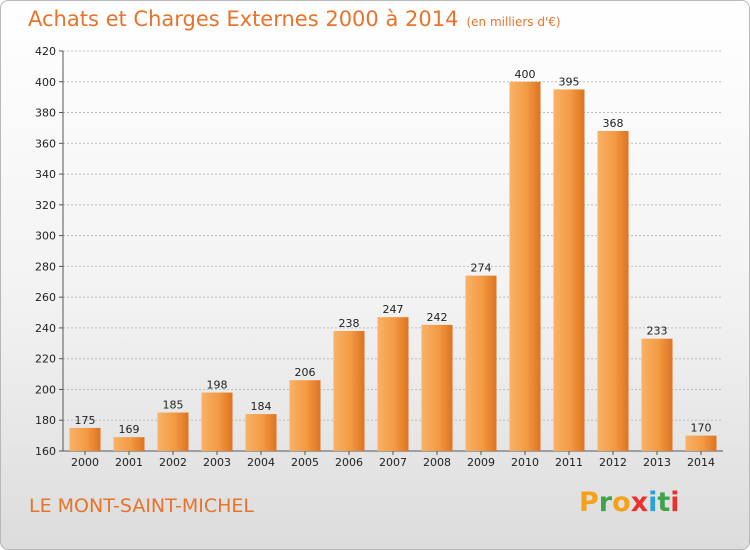 The image size is (750, 550). What do you see at coordinates (393, 309) in the screenshot?
I see `bar-value-label: 247` at bounding box center [393, 309].